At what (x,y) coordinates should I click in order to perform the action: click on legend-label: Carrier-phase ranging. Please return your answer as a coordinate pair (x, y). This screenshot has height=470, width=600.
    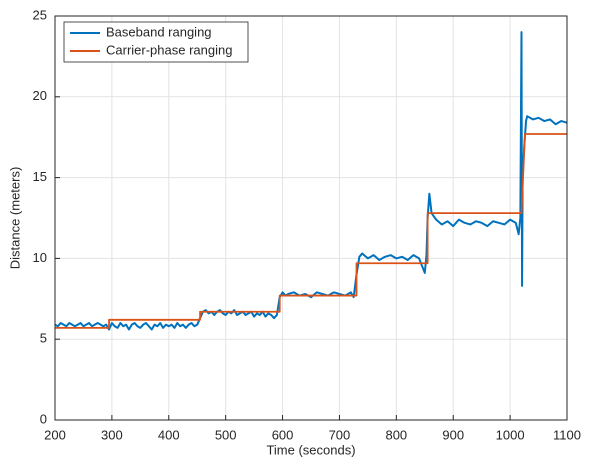
    Looking at the image, I should click on (169, 49).